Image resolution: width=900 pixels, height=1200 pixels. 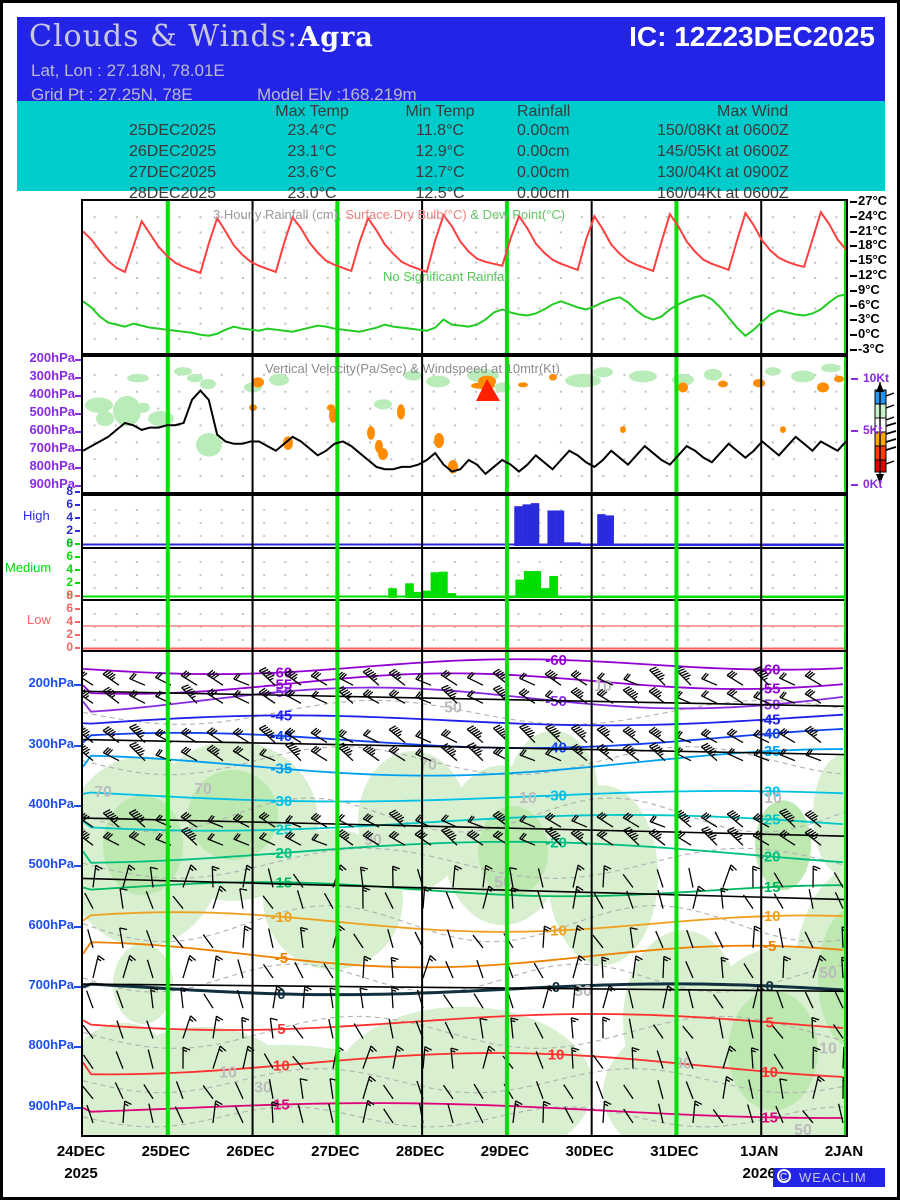 I want to click on panel-cloud-cover, so click(x=464, y=572).